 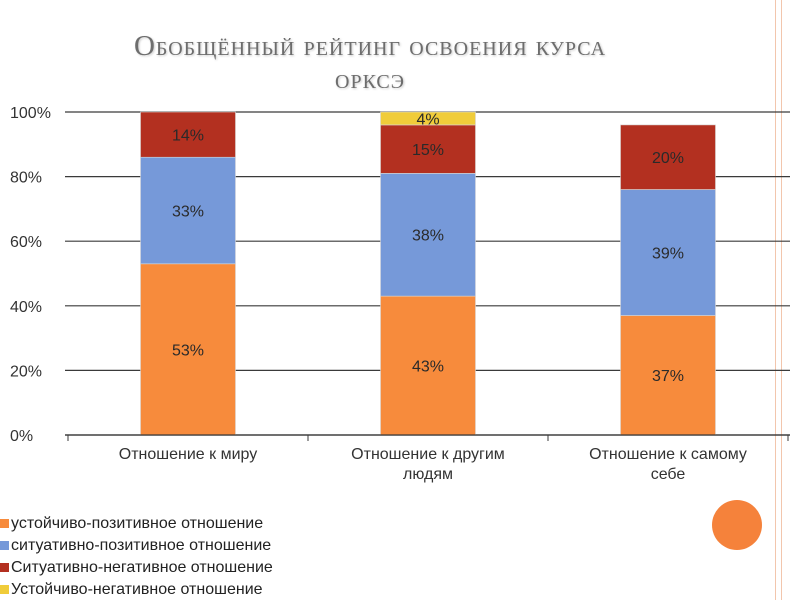 I want to click on y-tick-label: 20%, so click(x=26, y=371).